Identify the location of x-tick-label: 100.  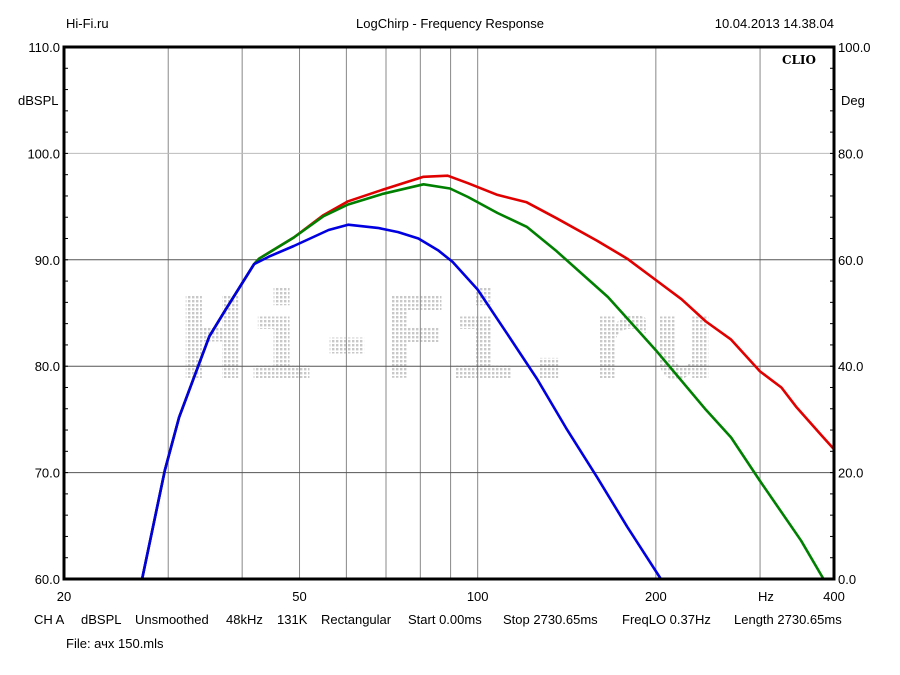
(478, 596).